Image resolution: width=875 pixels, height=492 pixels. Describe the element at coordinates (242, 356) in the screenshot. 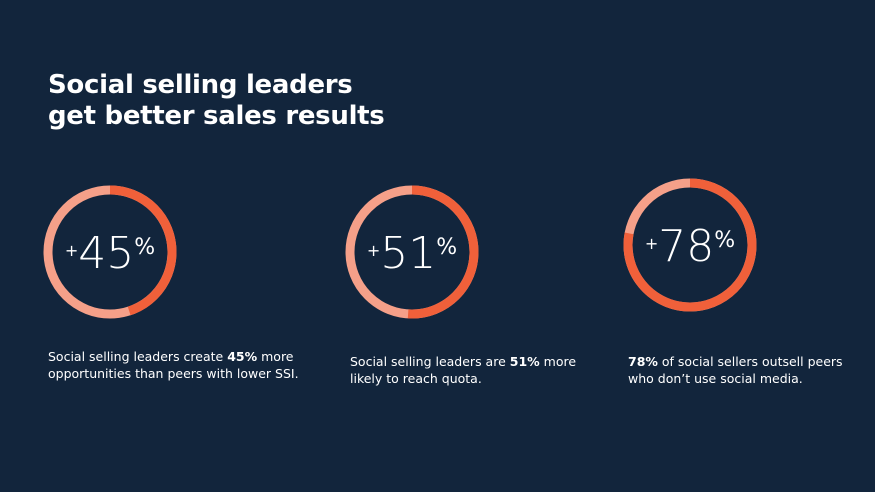

I see `description-bold: 45%` at that location.